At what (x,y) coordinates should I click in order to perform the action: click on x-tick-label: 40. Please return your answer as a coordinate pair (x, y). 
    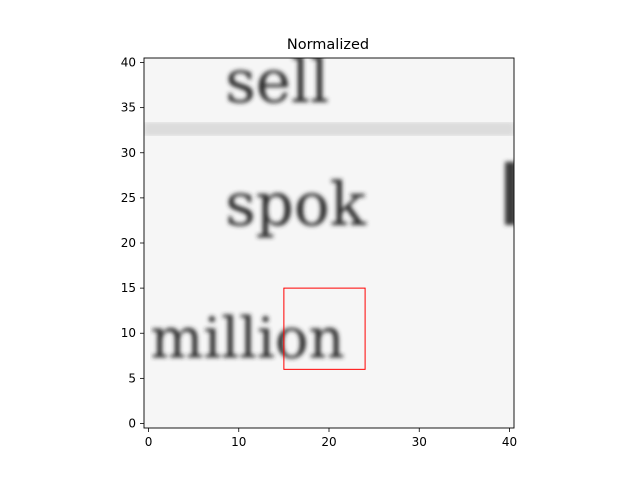
    Looking at the image, I should click on (509, 442).